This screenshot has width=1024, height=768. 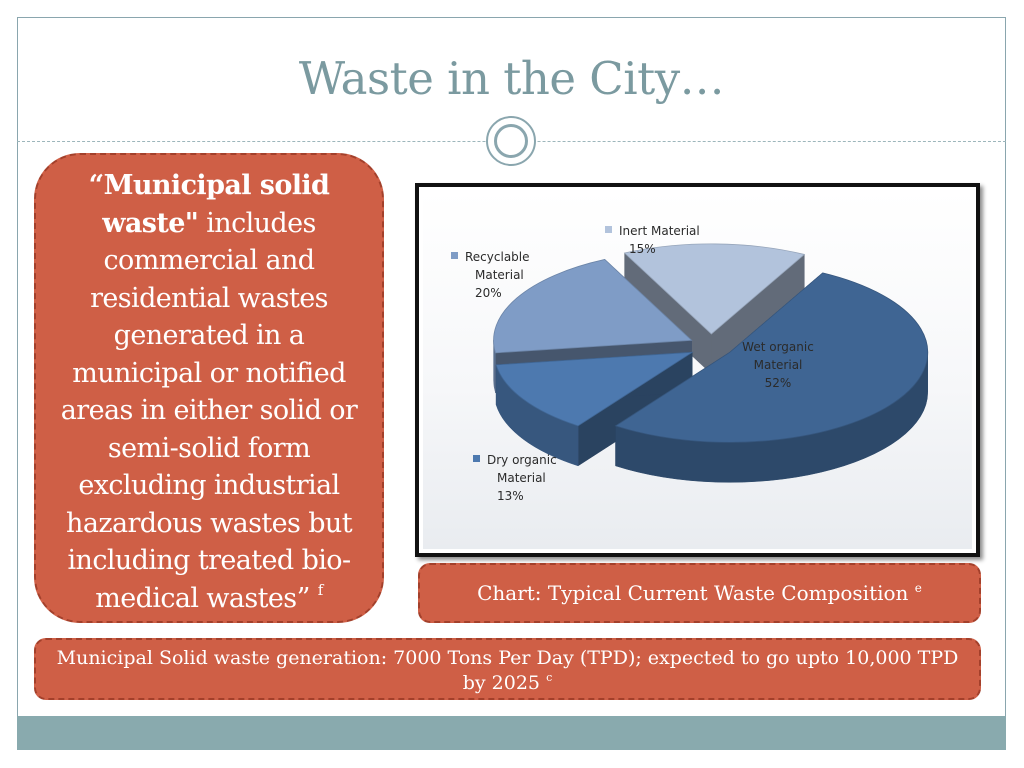 What do you see at coordinates (521, 478) in the screenshot?
I see `pie-label-1-line-1: Material` at bounding box center [521, 478].